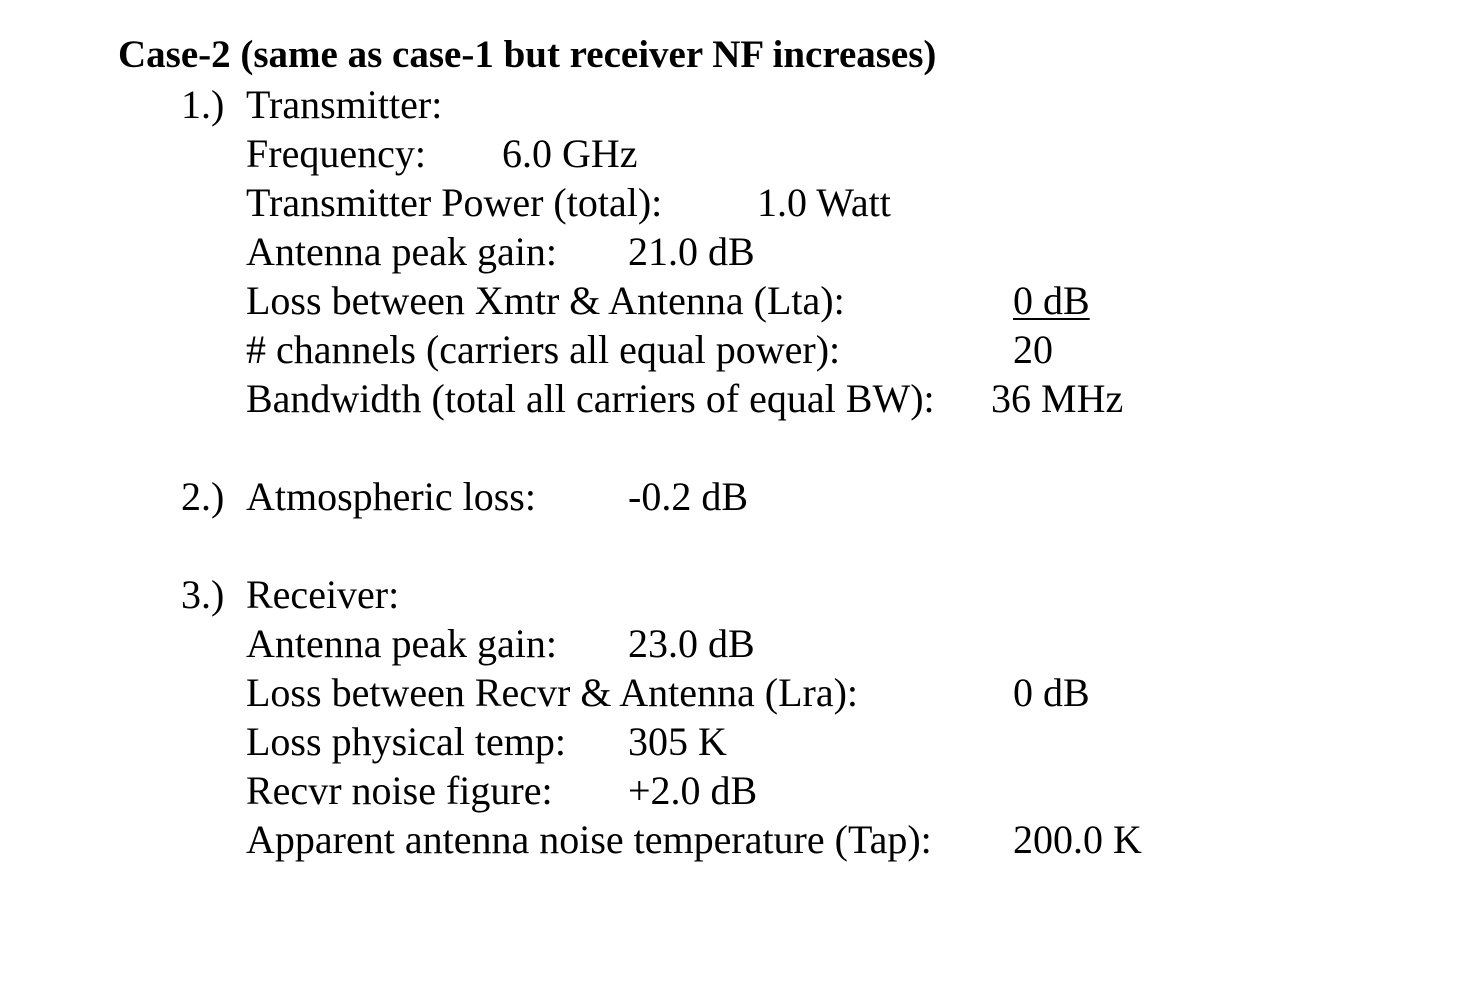 This screenshot has width=1480, height=1000. I want to click on tx-channels-value: 20, so click(1033, 349).